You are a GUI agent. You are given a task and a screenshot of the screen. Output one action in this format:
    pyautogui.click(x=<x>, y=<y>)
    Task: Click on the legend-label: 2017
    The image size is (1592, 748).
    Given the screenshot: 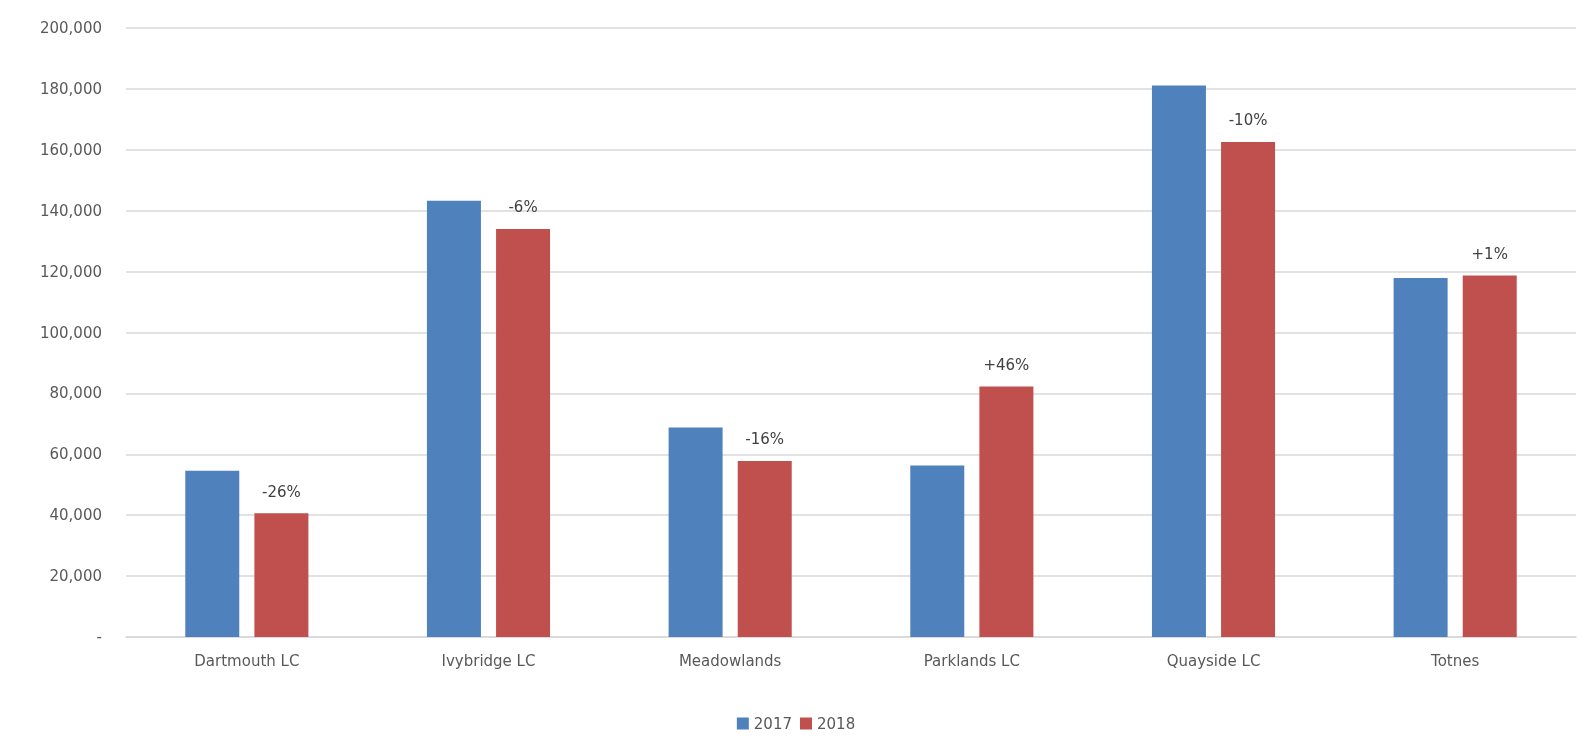 What is the action you would take?
    pyautogui.click(x=773, y=723)
    